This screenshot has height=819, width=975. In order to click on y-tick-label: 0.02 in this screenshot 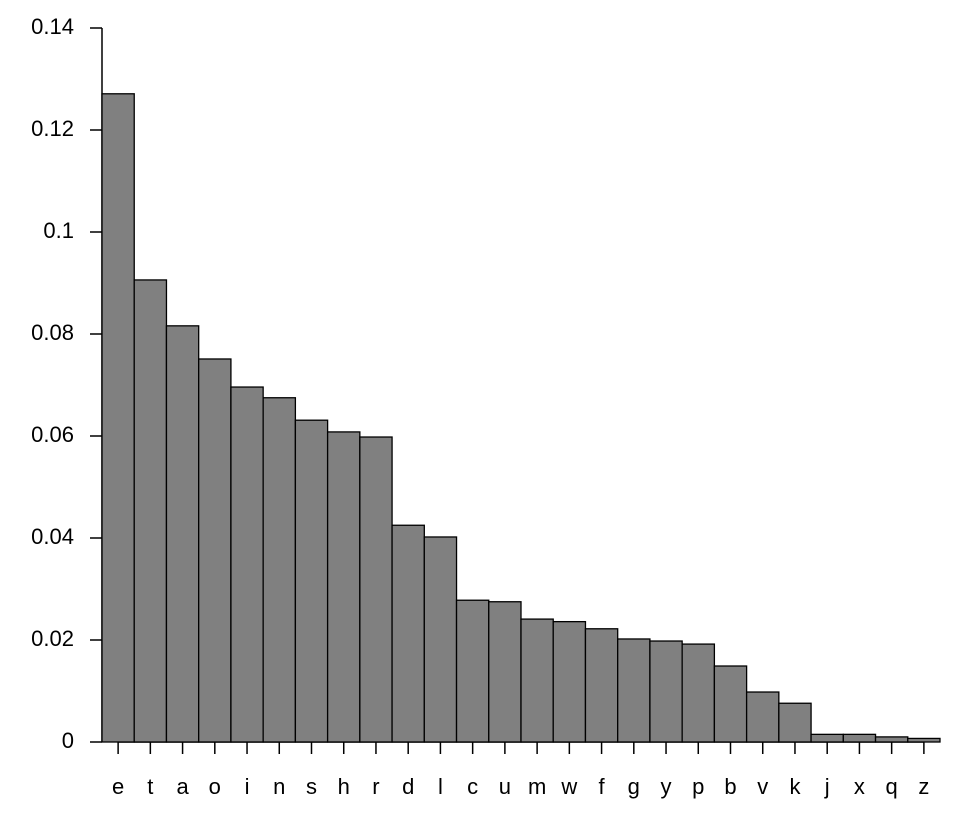, I will do `click(52, 638)`.